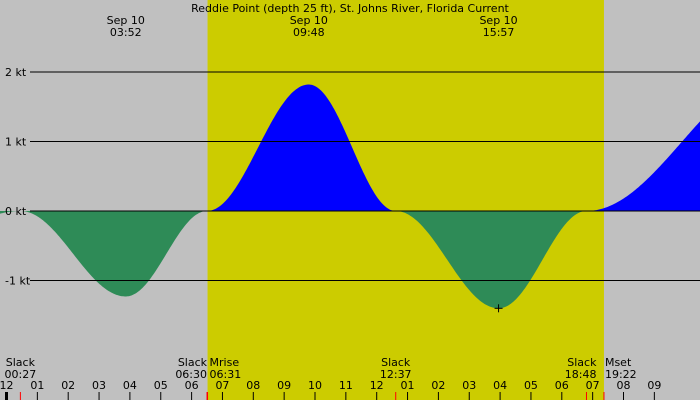 This screenshot has height=400, width=700. I want to click on y-tick-label: 0 kt, so click(16, 211).